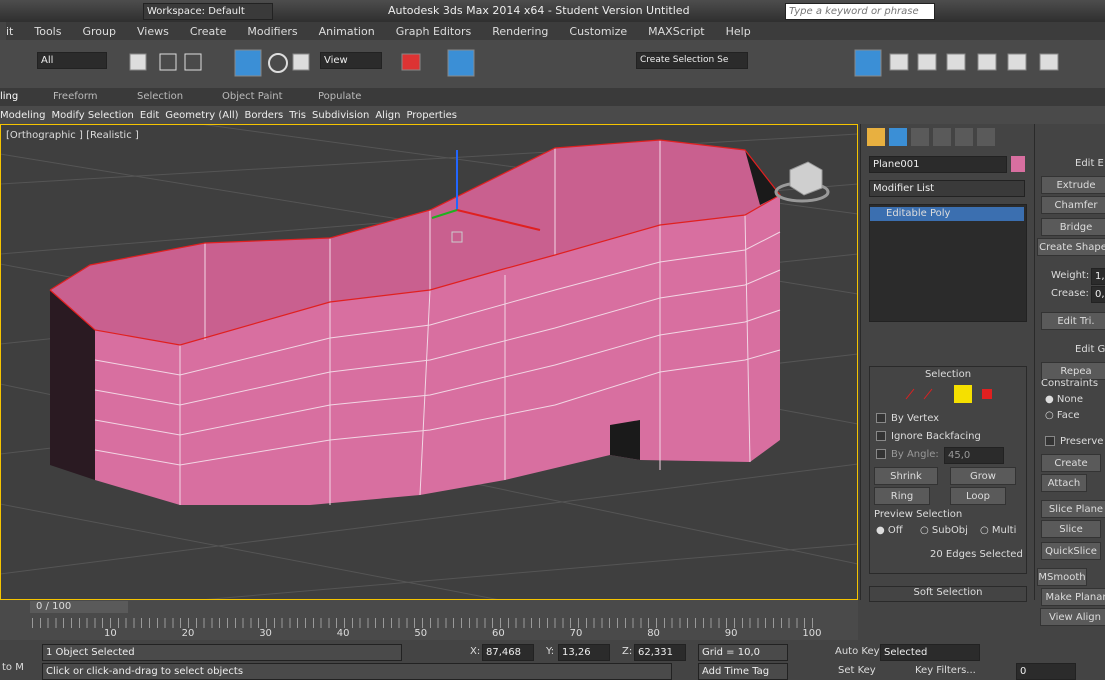 The height and width of the screenshot is (680, 1105). What do you see at coordinates (23, 115) in the screenshot?
I see `ribbon-item: Modeling` at bounding box center [23, 115].